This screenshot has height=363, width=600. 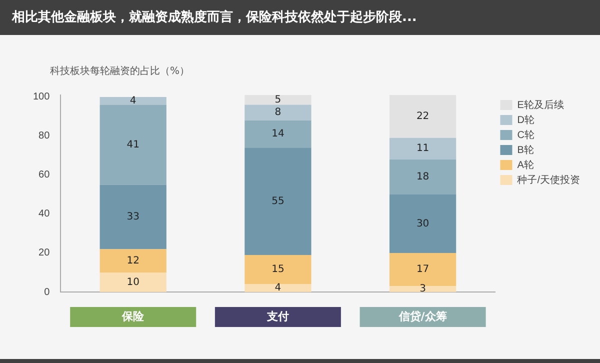 I want to click on data-label: 22, so click(x=423, y=116).